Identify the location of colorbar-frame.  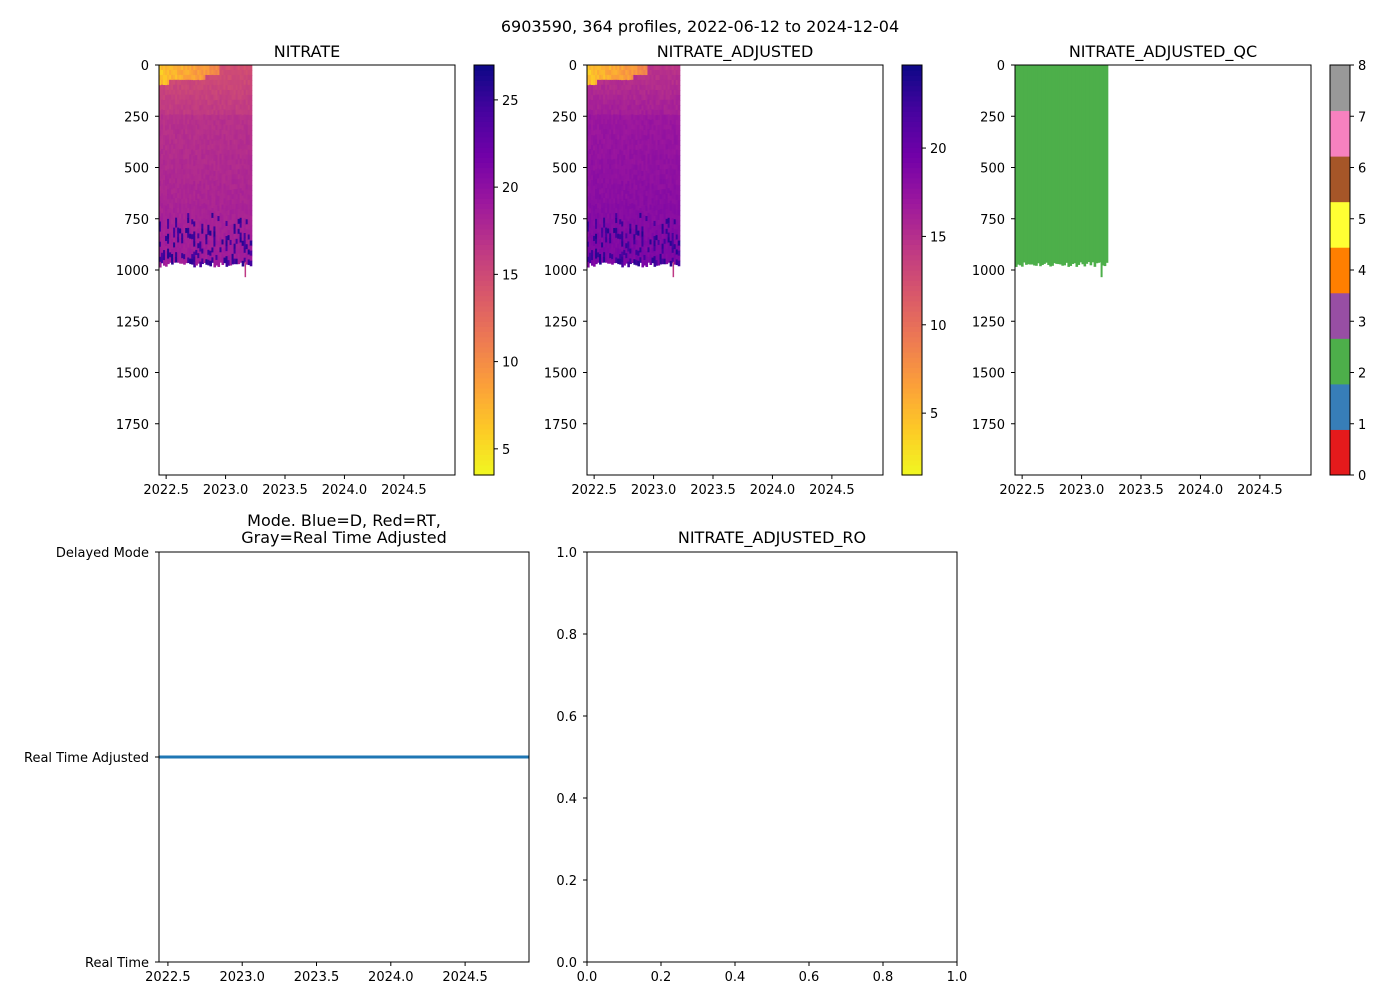
(484, 270).